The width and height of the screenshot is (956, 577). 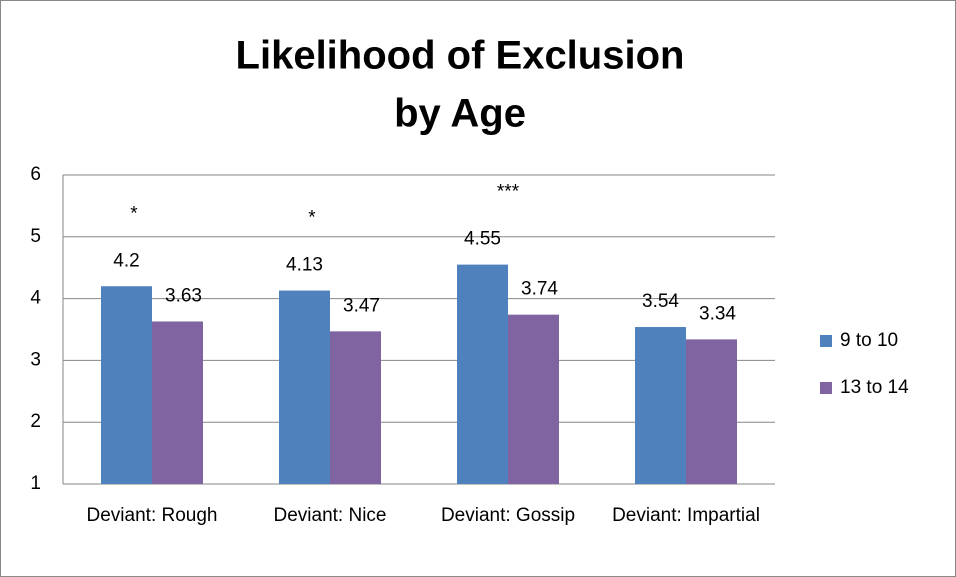 I want to click on chart-title: Likelihood of Exclusion, so click(x=460, y=56).